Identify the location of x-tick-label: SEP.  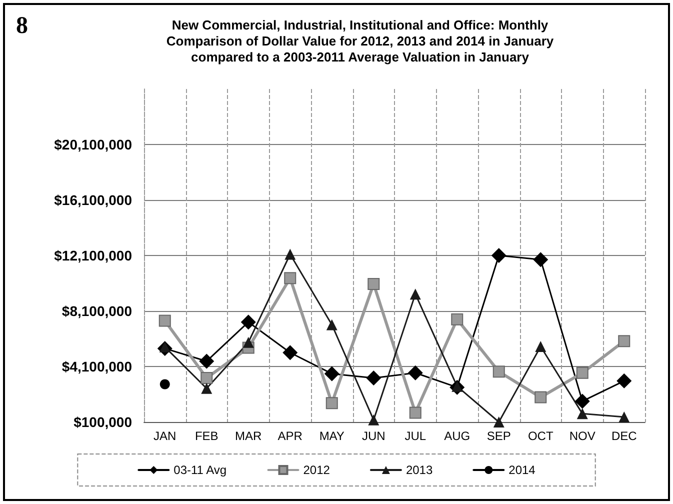
(498, 436).